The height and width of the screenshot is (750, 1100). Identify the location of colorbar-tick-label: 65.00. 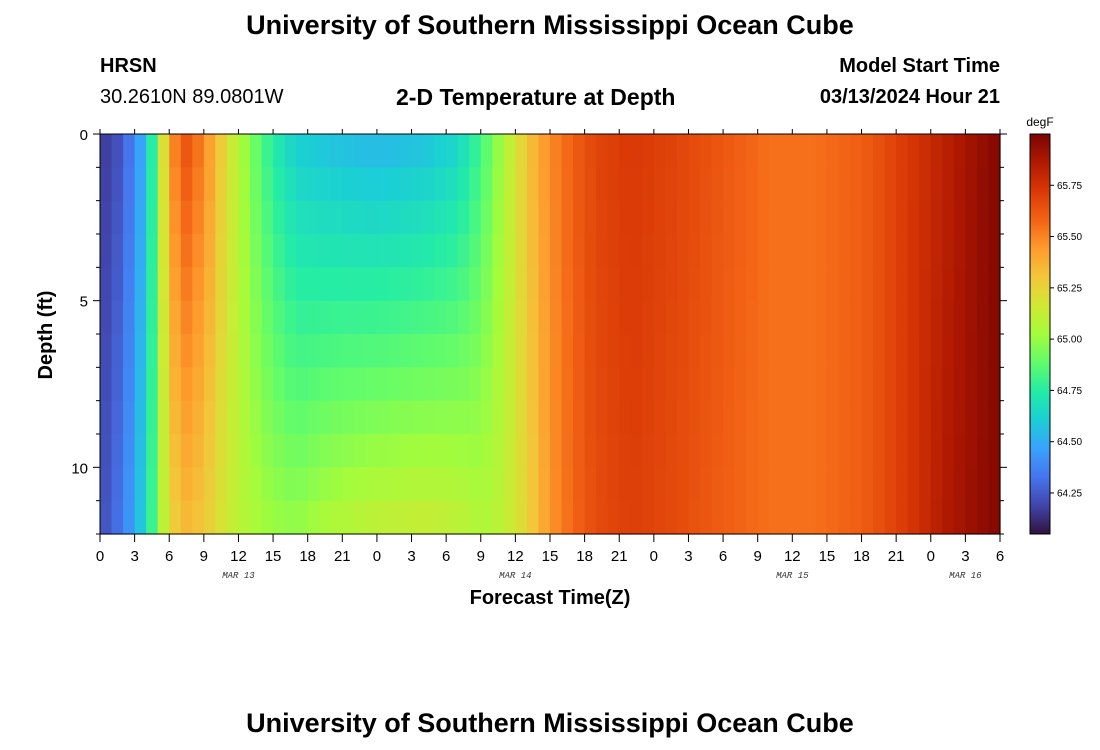
(1069, 340).